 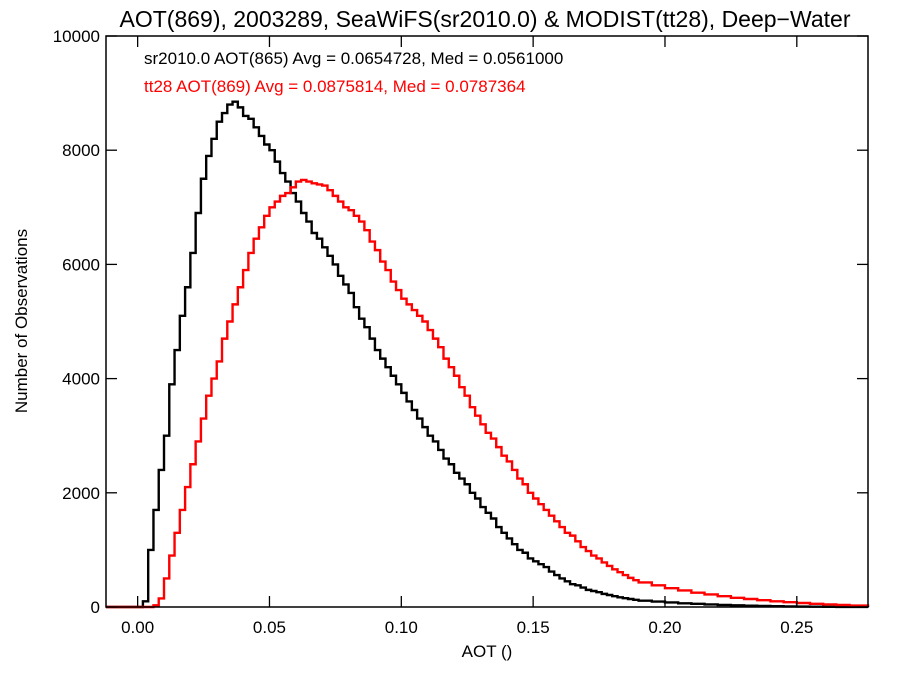 I want to click on x-tick-label-0: 0.00, so click(x=137, y=627).